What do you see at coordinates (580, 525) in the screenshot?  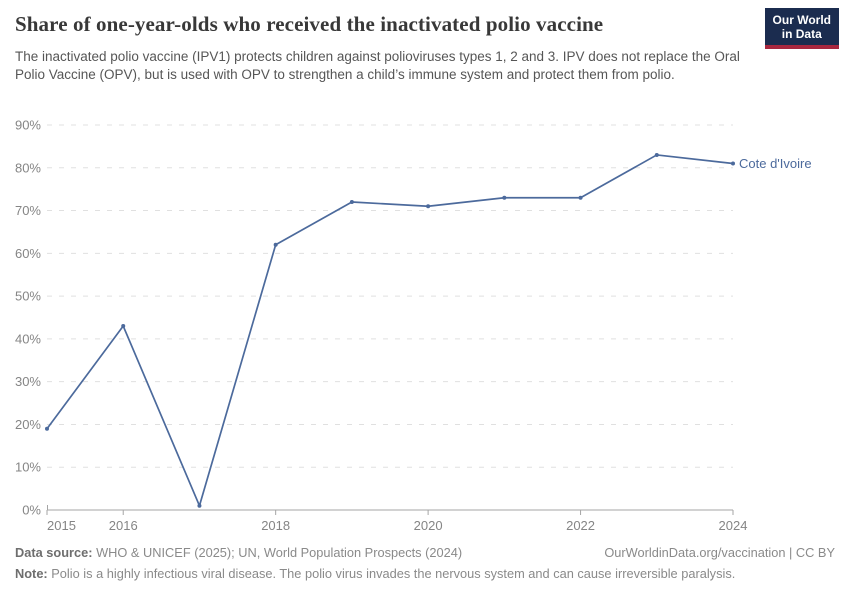 I see `x-axis-tick-label: 2022` at bounding box center [580, 525].